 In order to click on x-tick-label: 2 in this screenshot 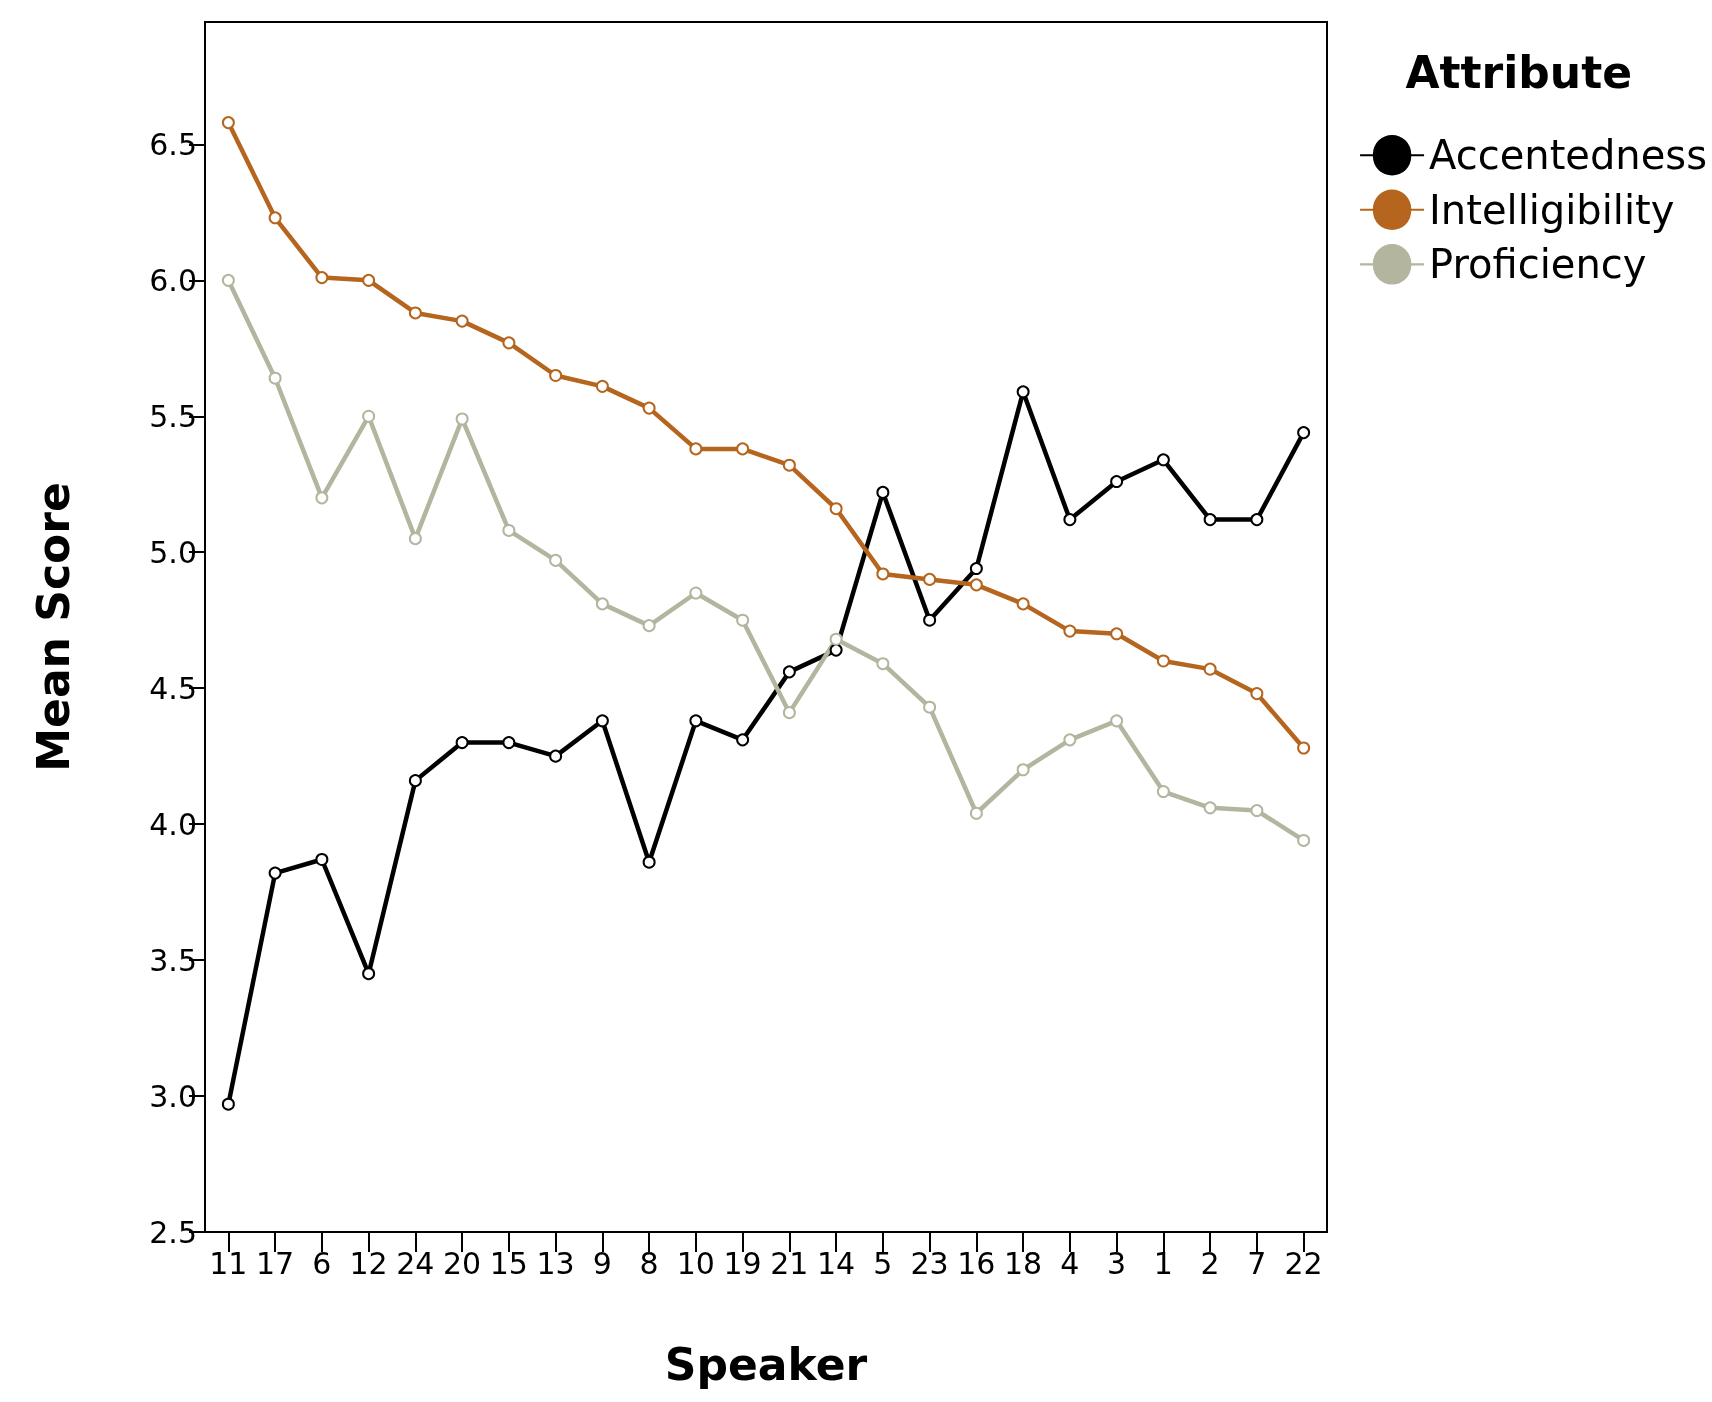, I will do `click(1210, 1263)`.